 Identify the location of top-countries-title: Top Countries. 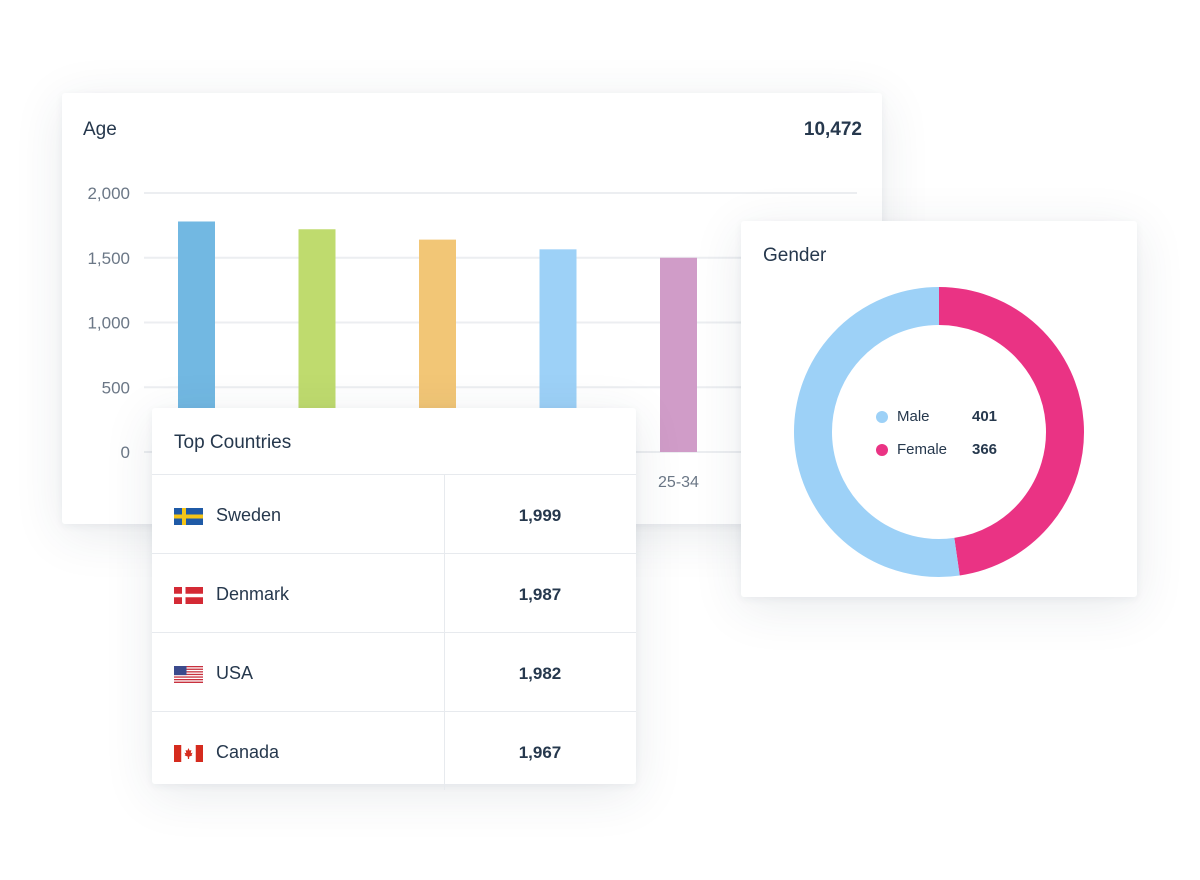
(233, 442).